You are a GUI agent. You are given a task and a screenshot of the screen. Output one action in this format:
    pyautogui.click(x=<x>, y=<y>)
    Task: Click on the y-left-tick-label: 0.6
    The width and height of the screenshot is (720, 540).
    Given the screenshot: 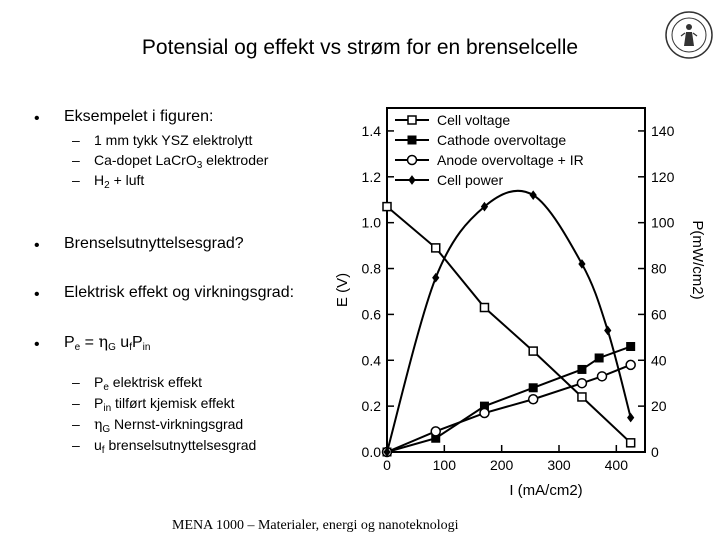 What is the action you would take?
    pyautogui.click(x=372, y=314)
    